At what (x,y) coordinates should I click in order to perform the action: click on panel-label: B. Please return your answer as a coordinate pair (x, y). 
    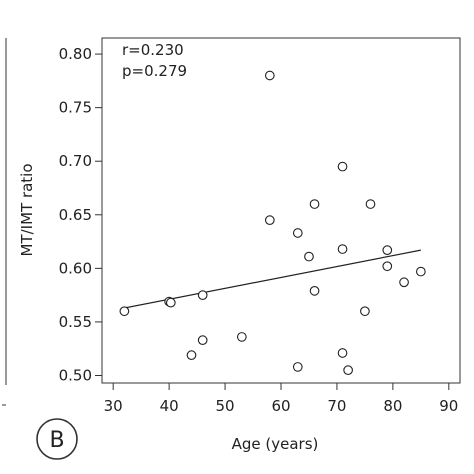
    Looking at the image, I should click on (56, 440).